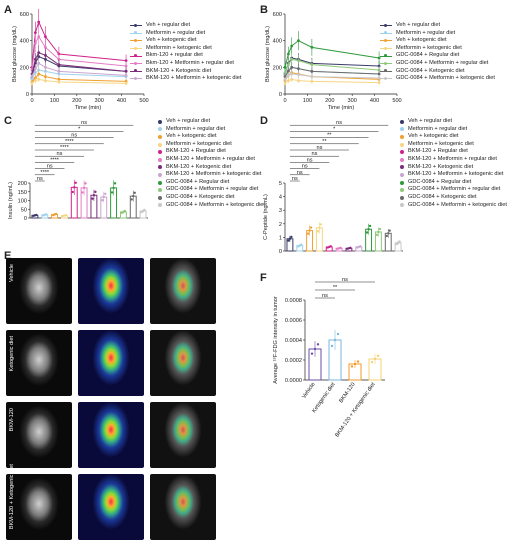 This screenshot has height=548, width=520. I want to click on panel-letter-f: F, so click(263, 278).